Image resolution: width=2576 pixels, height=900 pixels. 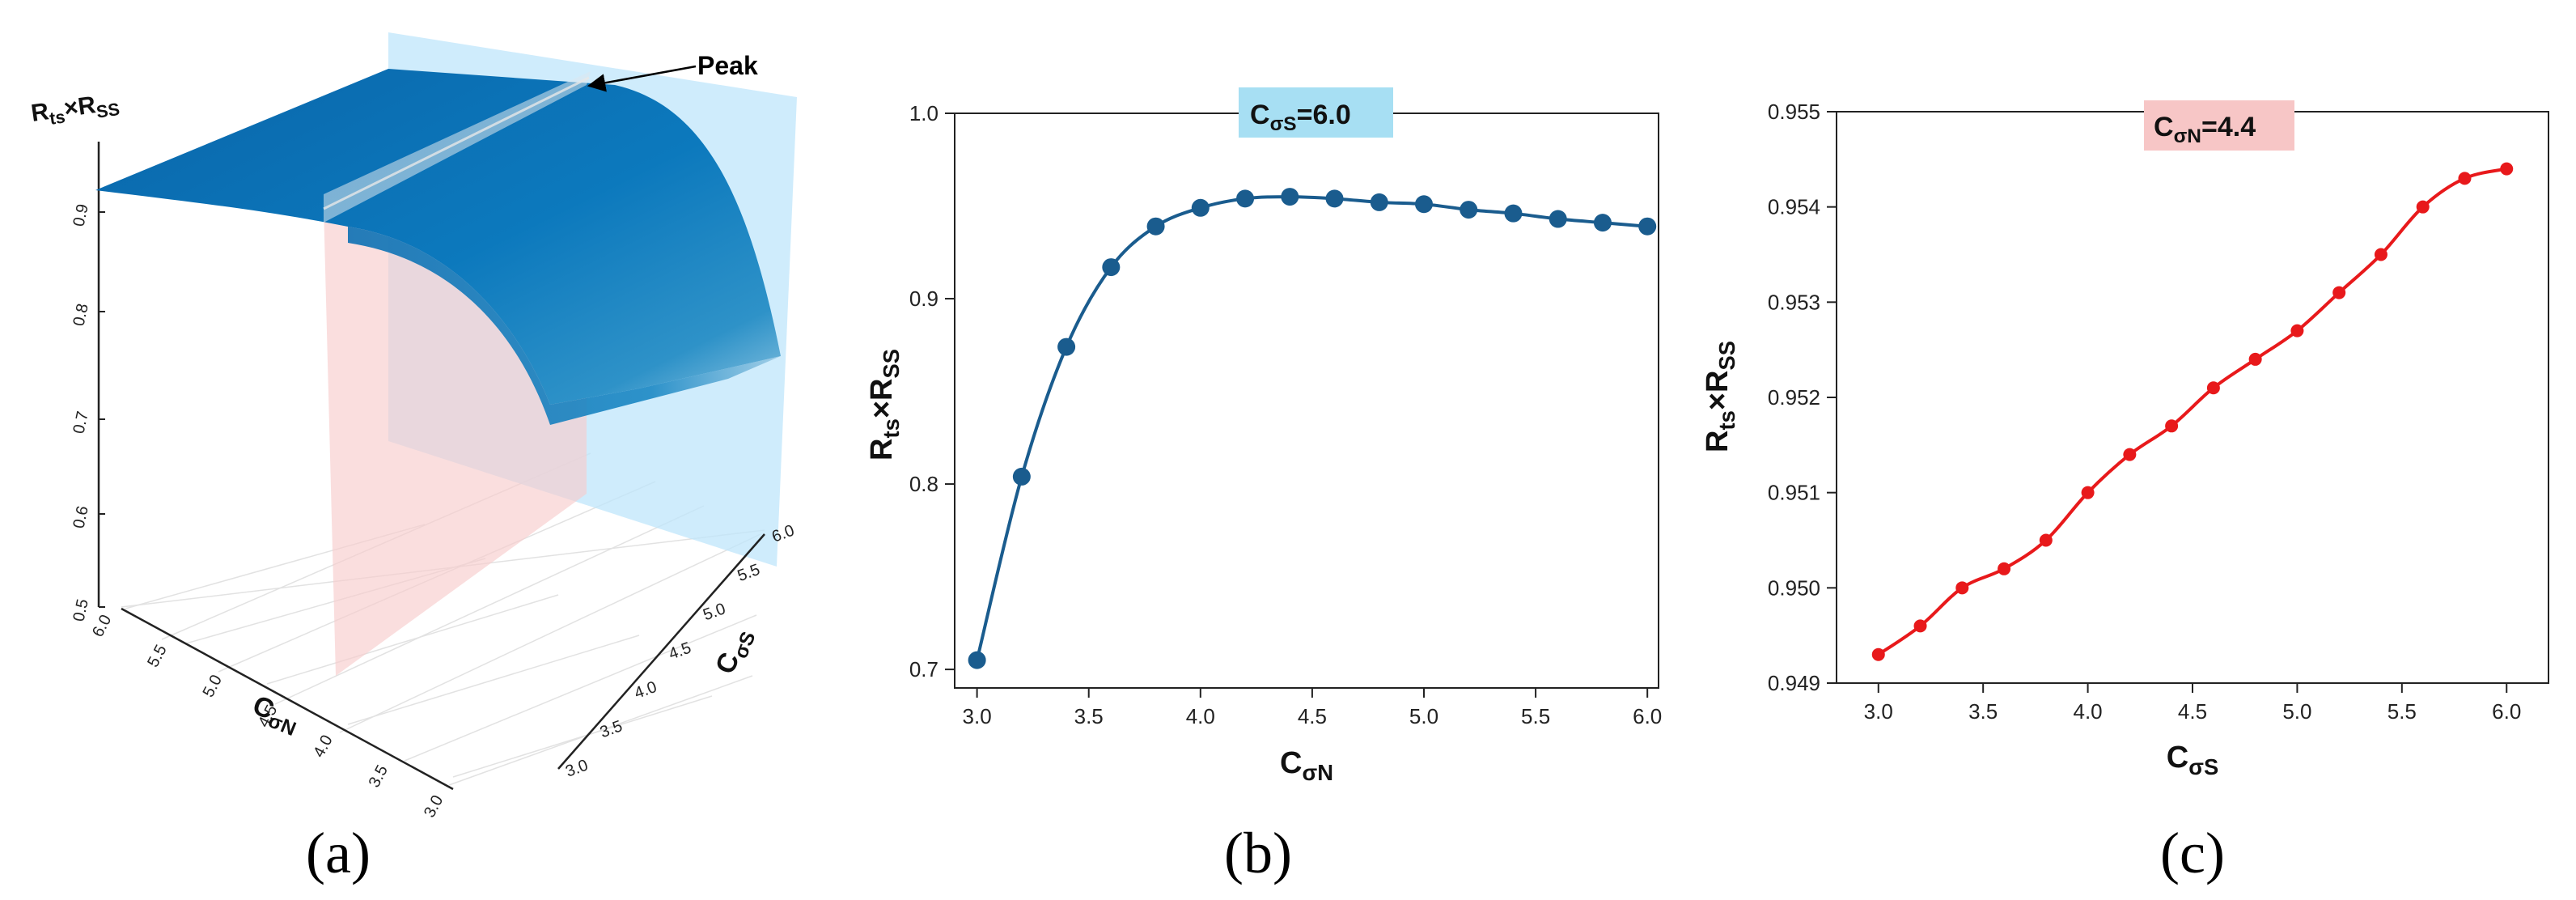 I want to click on condition-label-b: CσS=6.0, so click(x=1300, y=117).